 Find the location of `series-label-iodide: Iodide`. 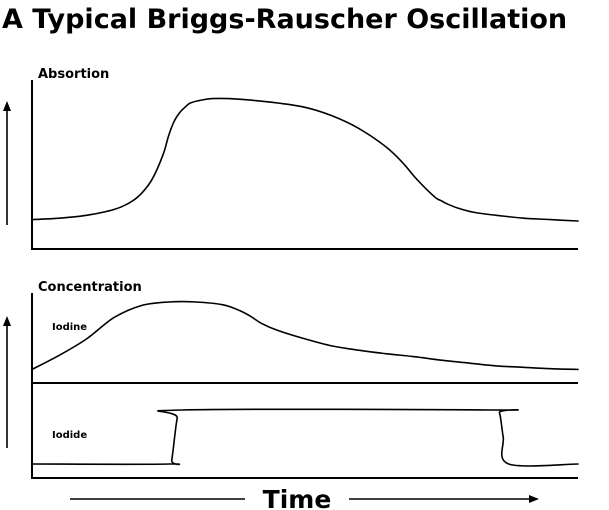

series-label-iodide: Iodide is located at coordinates (69, 435).